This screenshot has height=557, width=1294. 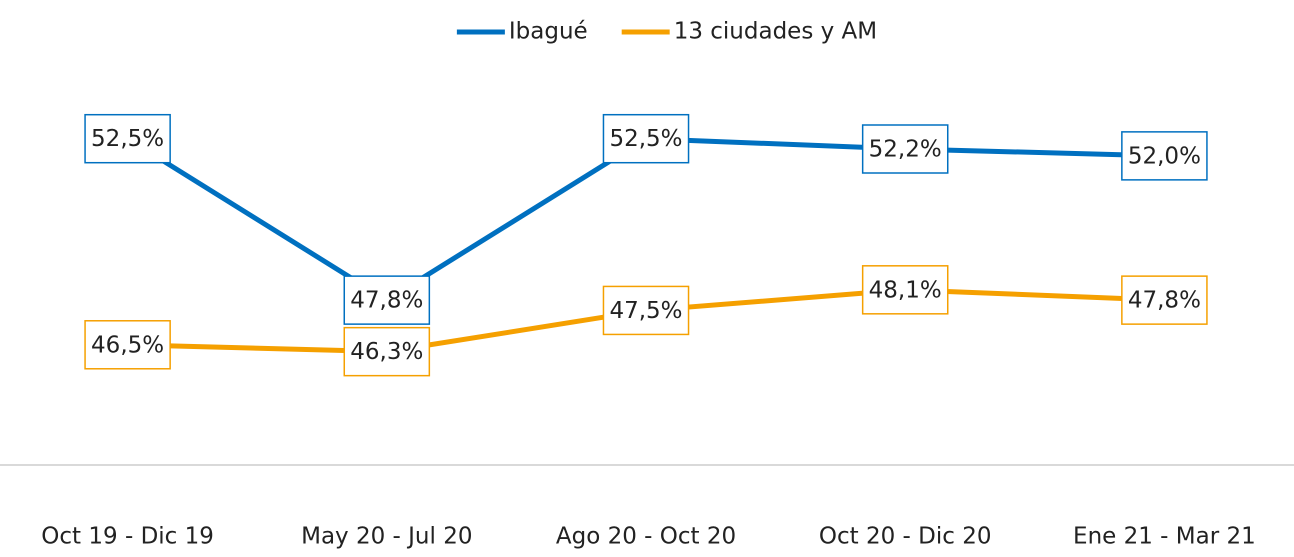 I want to click on data-label: 52,2%, so click(x=905, y=149).